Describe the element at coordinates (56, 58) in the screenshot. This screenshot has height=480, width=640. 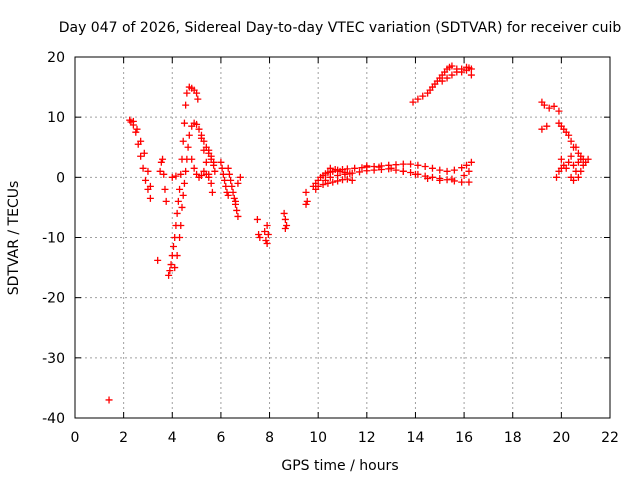
I see `y-tick-label: 20` at that location.